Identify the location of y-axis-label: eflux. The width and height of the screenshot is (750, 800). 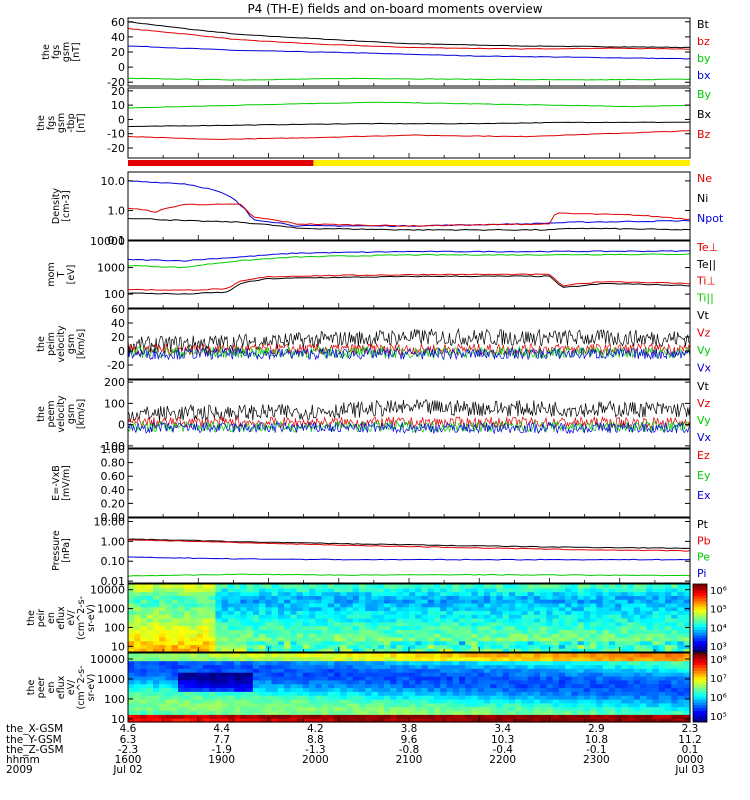
(61, 618).